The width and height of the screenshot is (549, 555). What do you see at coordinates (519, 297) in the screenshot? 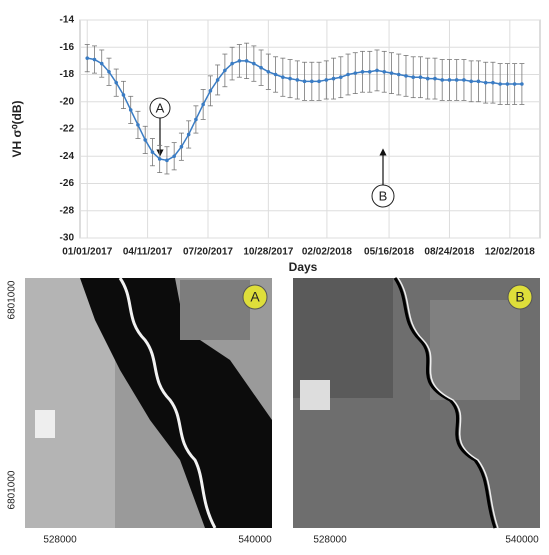
I see `image-label: B` at bounding box center [519, 297].